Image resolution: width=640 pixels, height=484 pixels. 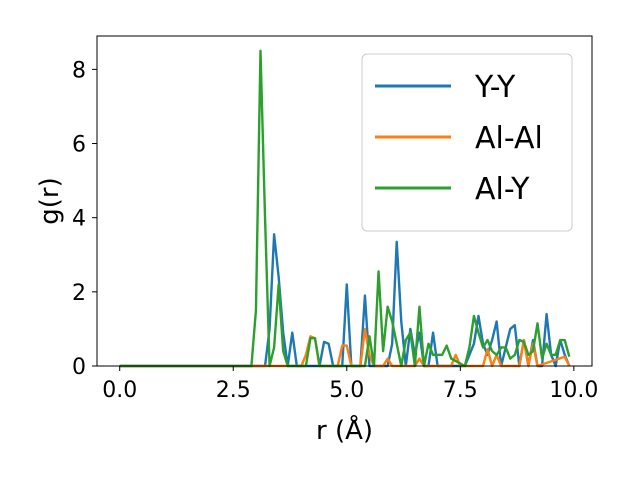 What do you see at coordinates (495, 87) in the screenshot?
I see `legend-label-y-y: Y-Y` at bounding box center [495, 87].